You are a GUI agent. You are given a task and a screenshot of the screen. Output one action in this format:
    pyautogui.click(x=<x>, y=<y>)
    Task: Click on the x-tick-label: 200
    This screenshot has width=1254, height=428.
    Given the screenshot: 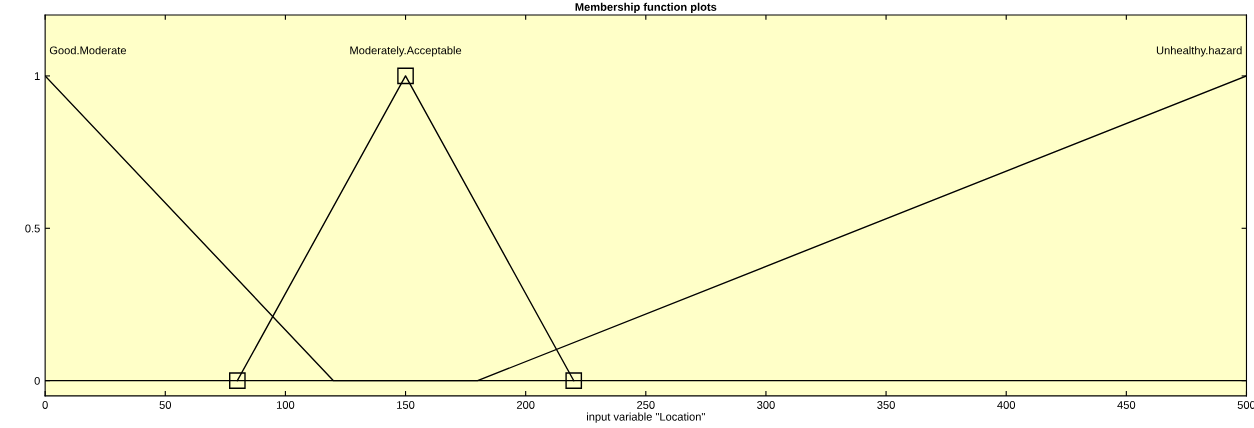 What is the action you would take?
    pyautogui.click(x=525, y=405)
    